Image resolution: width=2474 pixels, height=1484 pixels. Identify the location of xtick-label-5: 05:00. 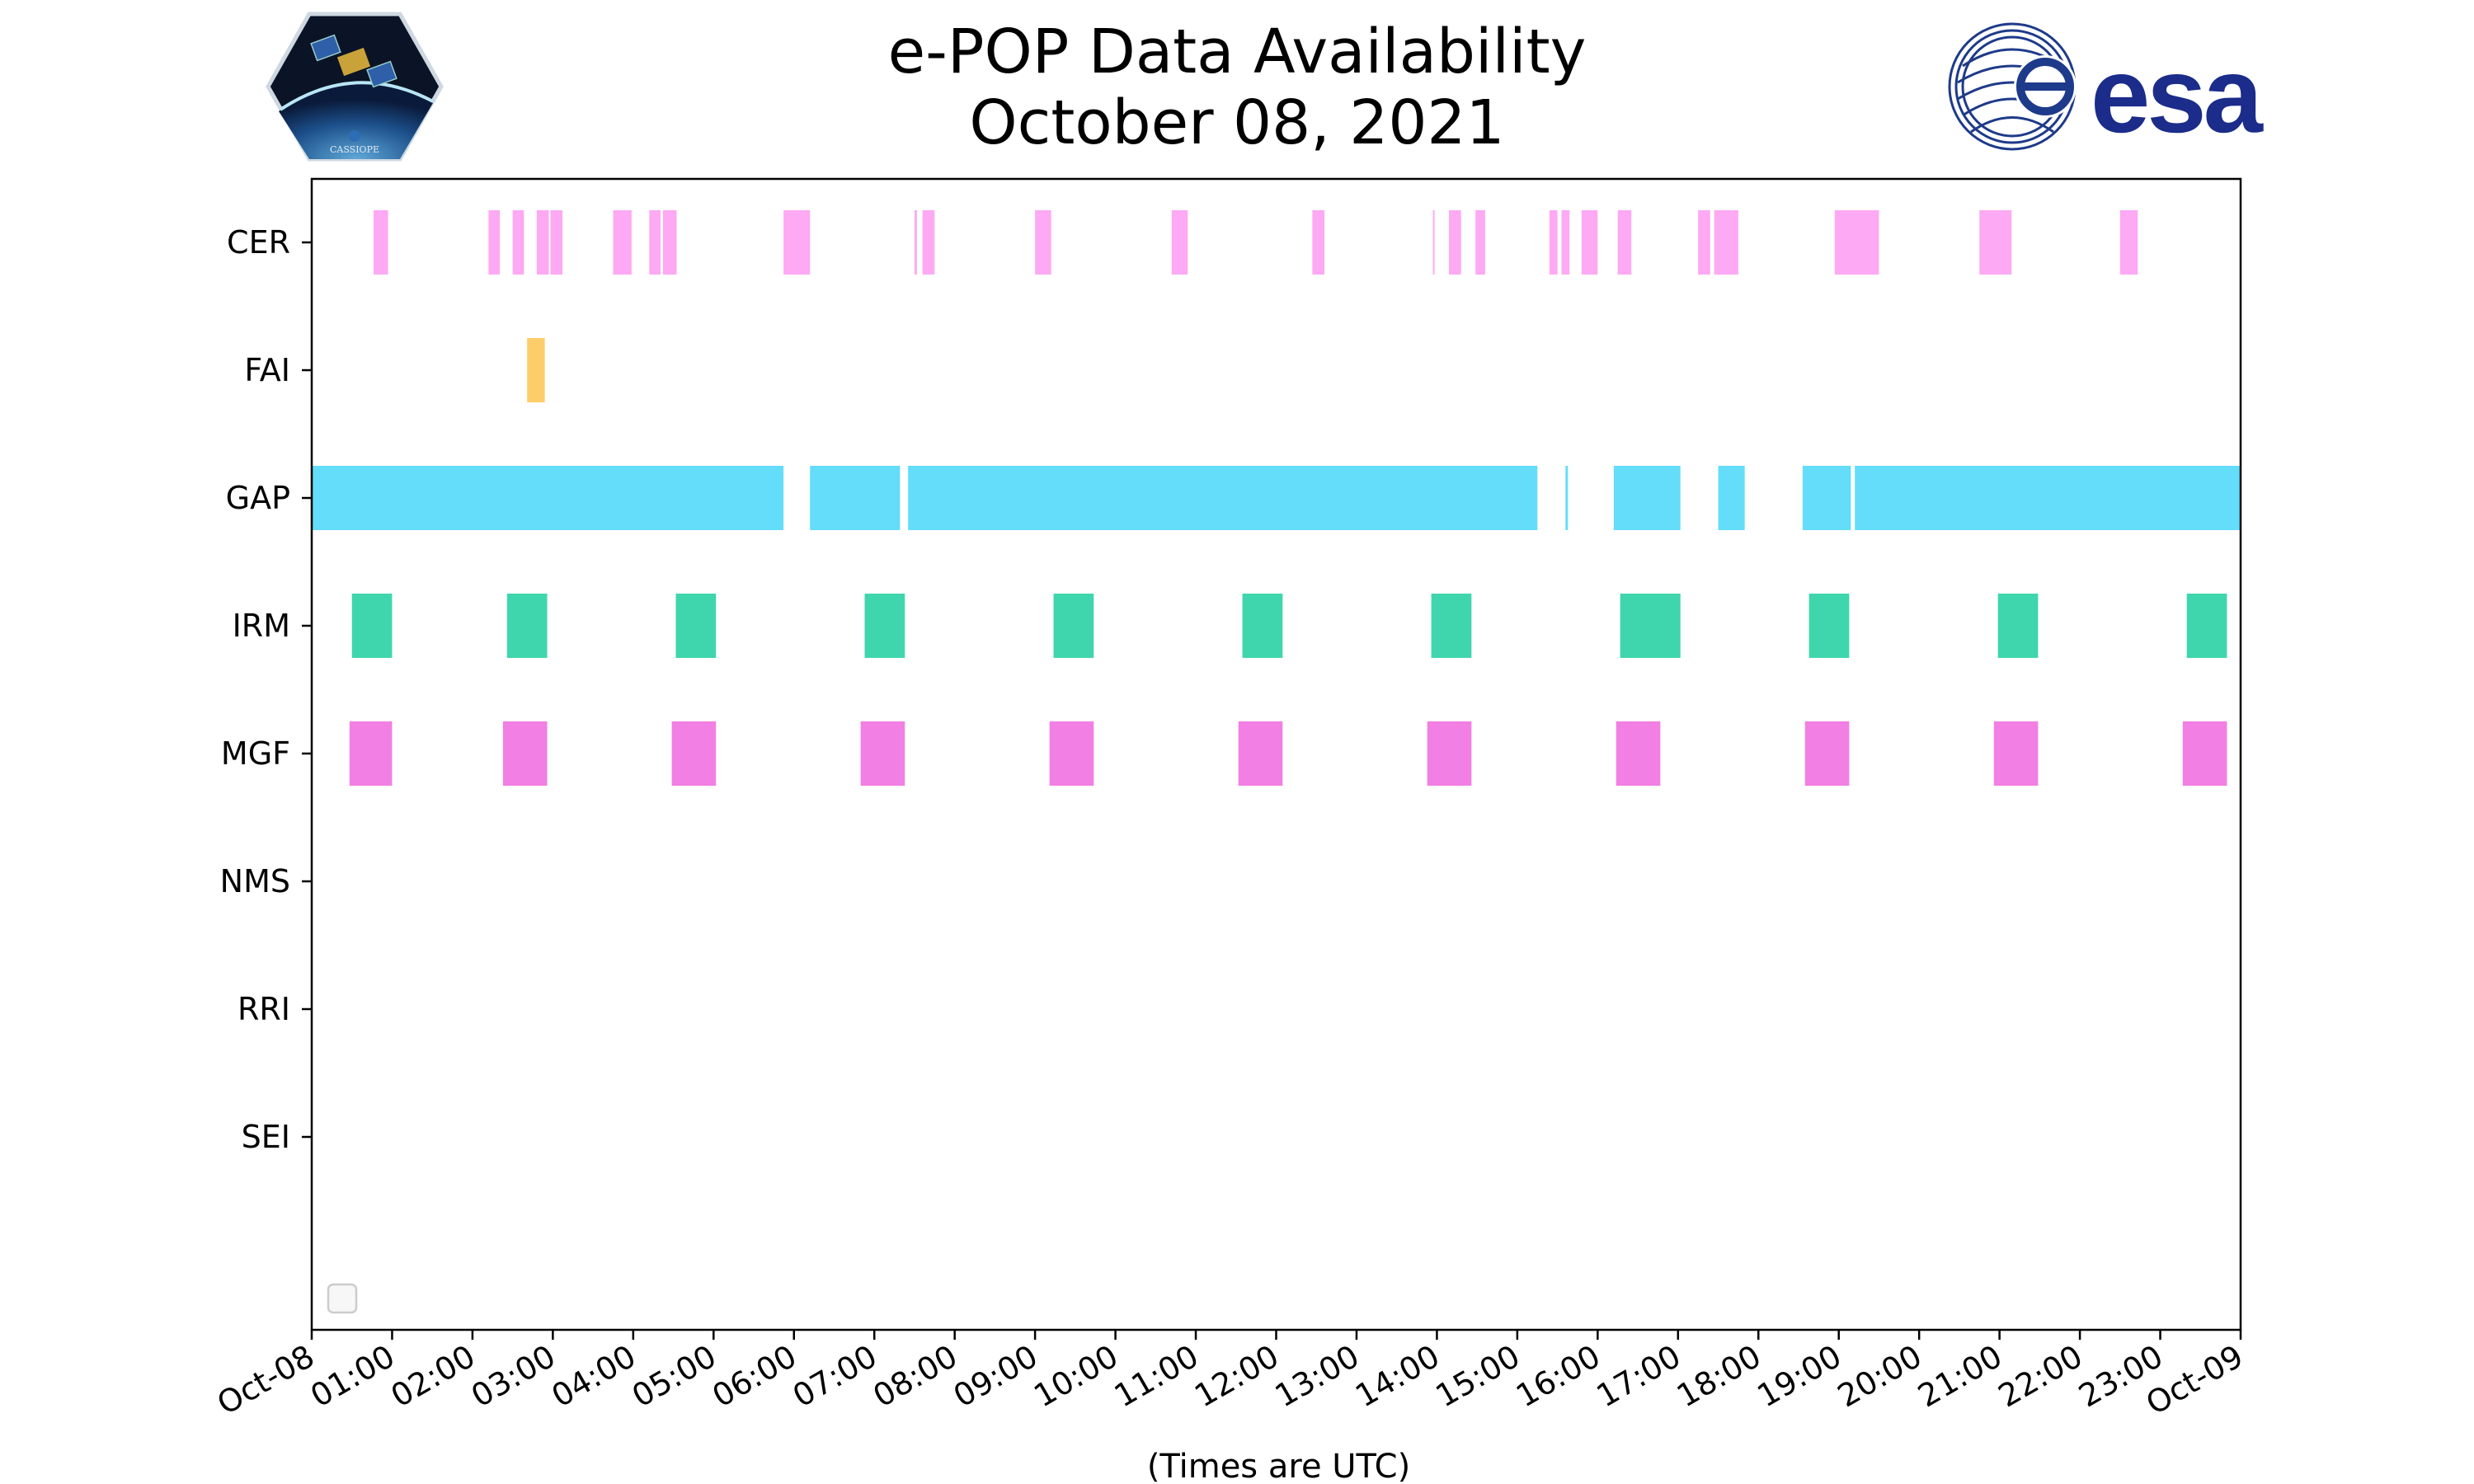
(674, 1376).